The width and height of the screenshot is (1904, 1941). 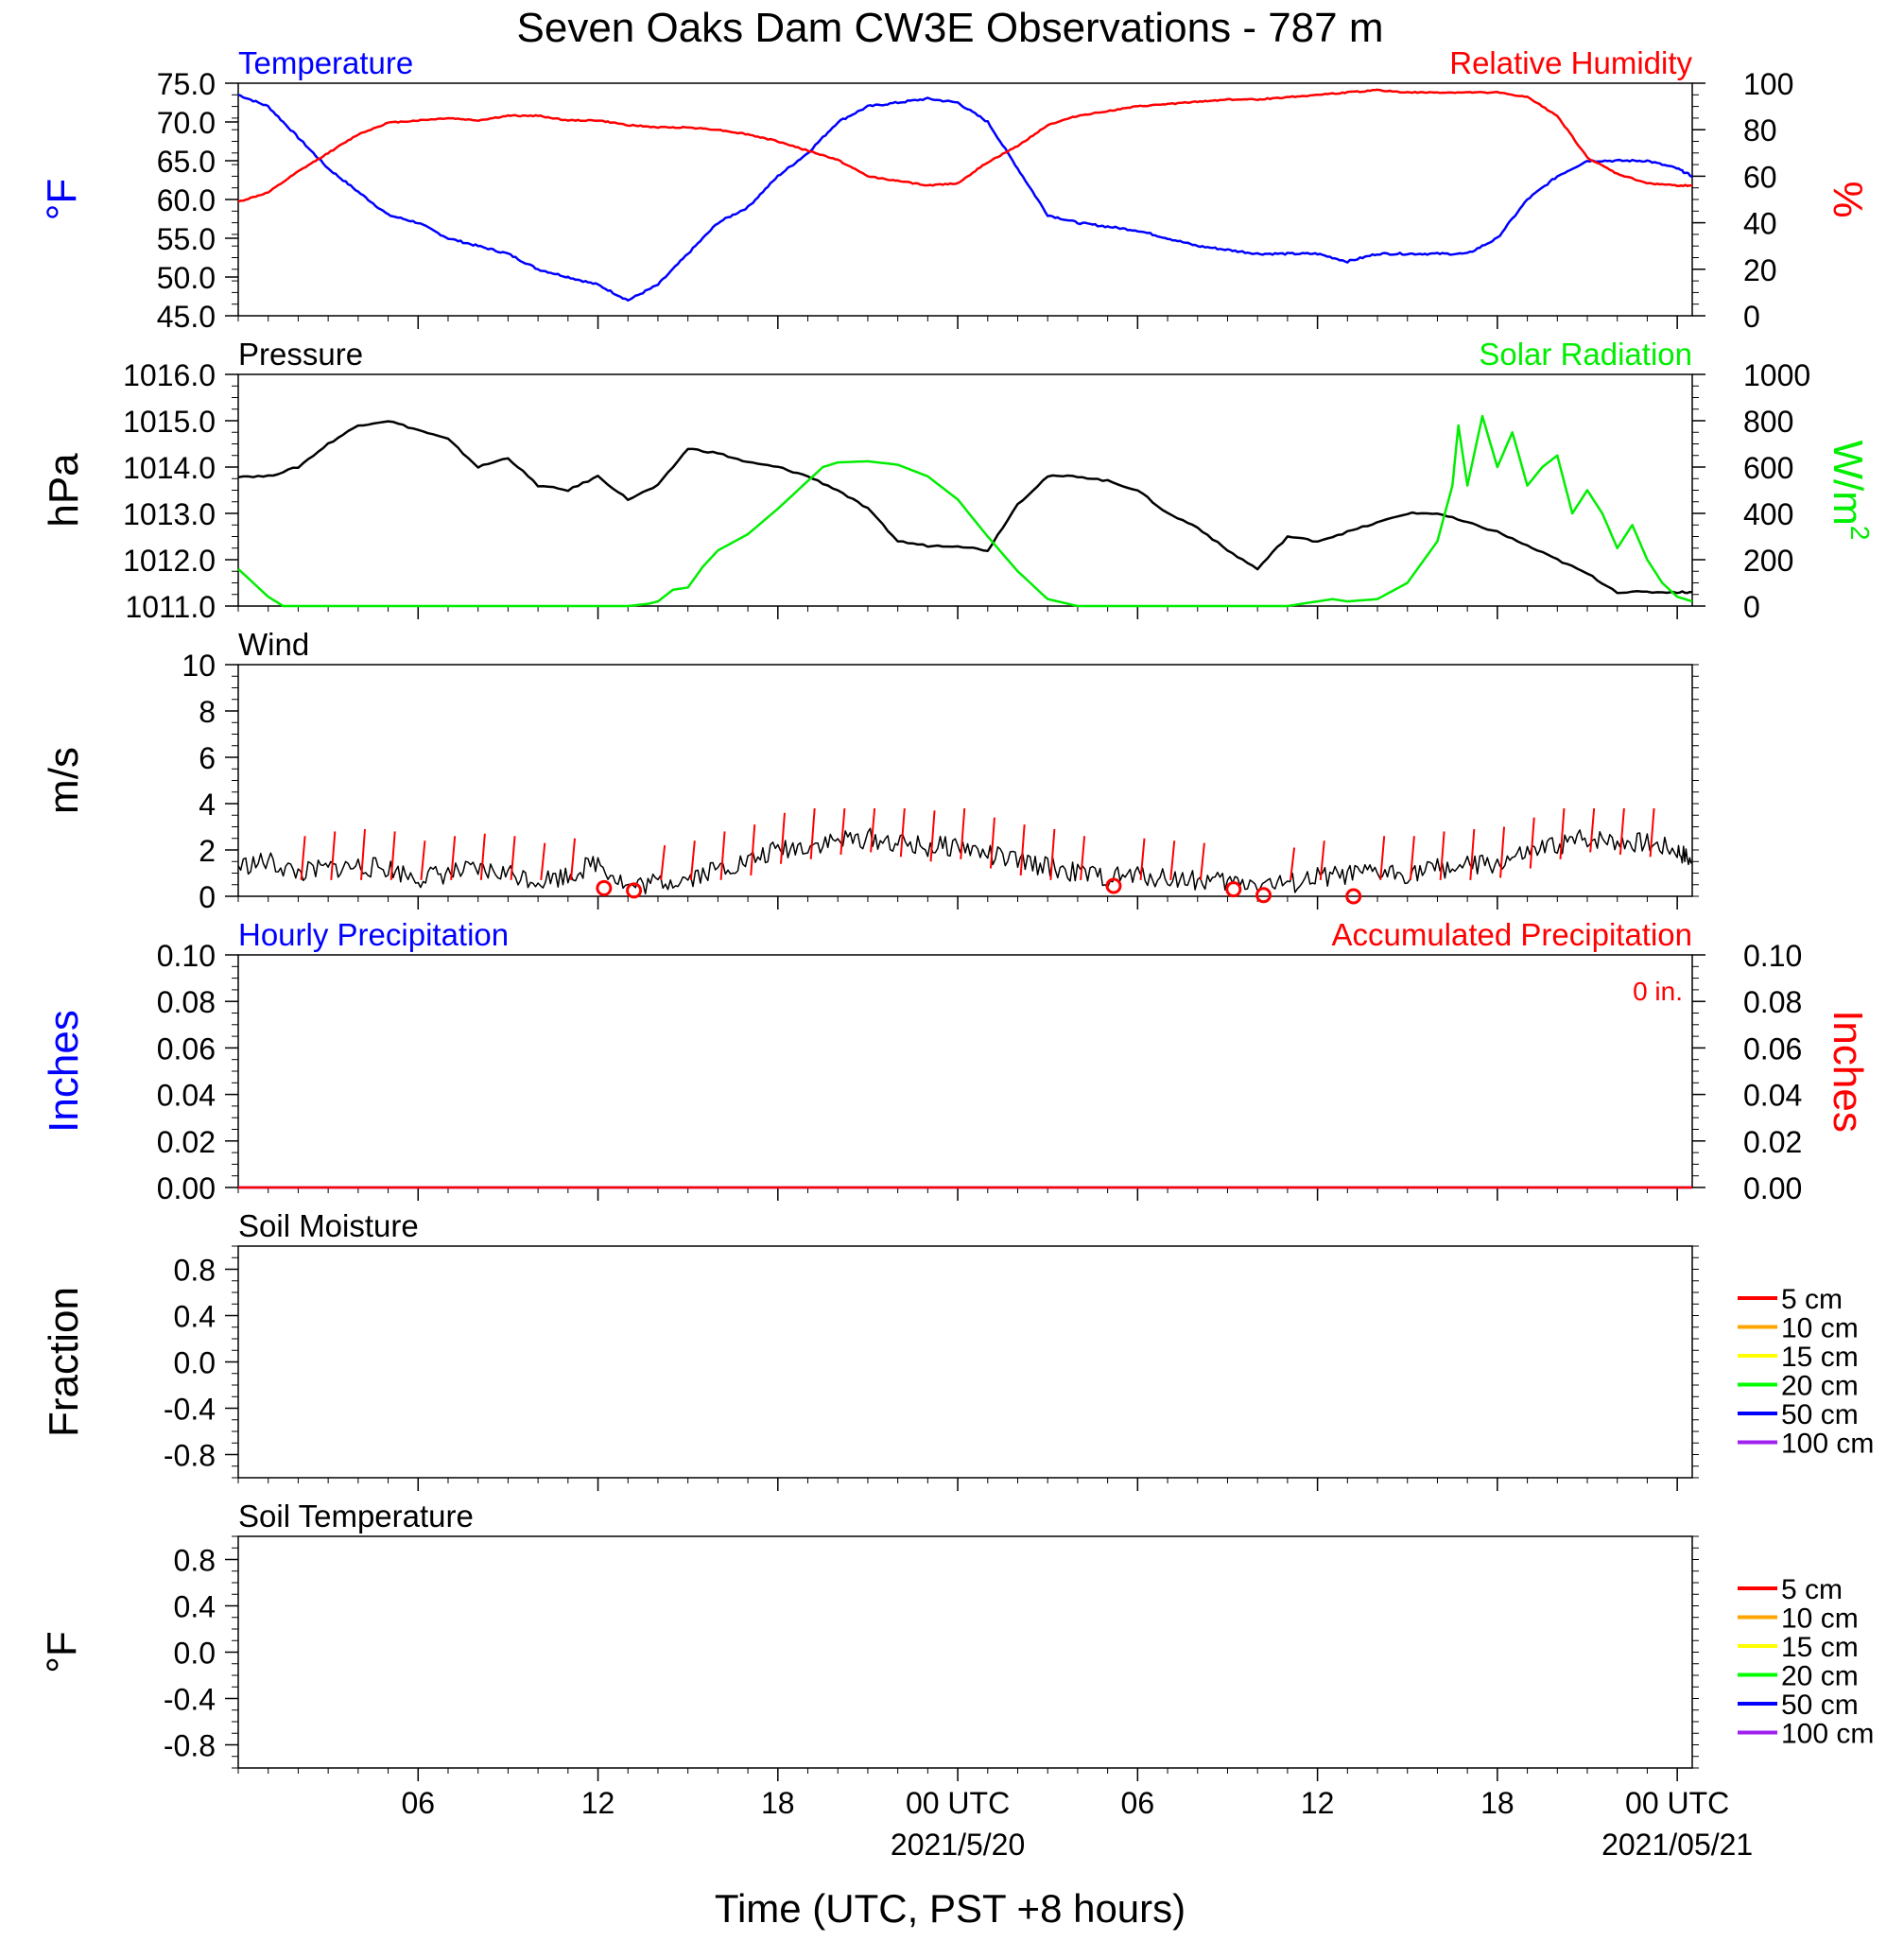 I want to click on y-axis-label-right: W/m2, so click(x=1850, y=491).